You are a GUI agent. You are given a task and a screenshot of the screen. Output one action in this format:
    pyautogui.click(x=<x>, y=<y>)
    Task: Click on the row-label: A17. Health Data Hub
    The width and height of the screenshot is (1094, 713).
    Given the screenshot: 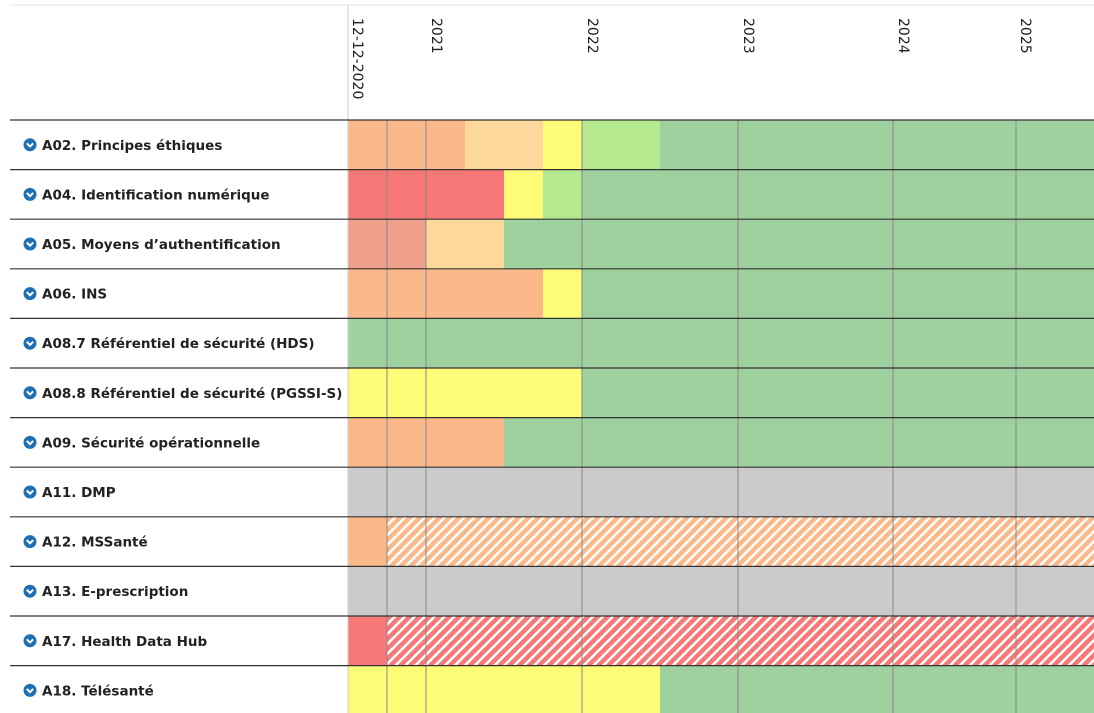 What is the action you would take?
    pyautogui.click(x=125, y=642)
    